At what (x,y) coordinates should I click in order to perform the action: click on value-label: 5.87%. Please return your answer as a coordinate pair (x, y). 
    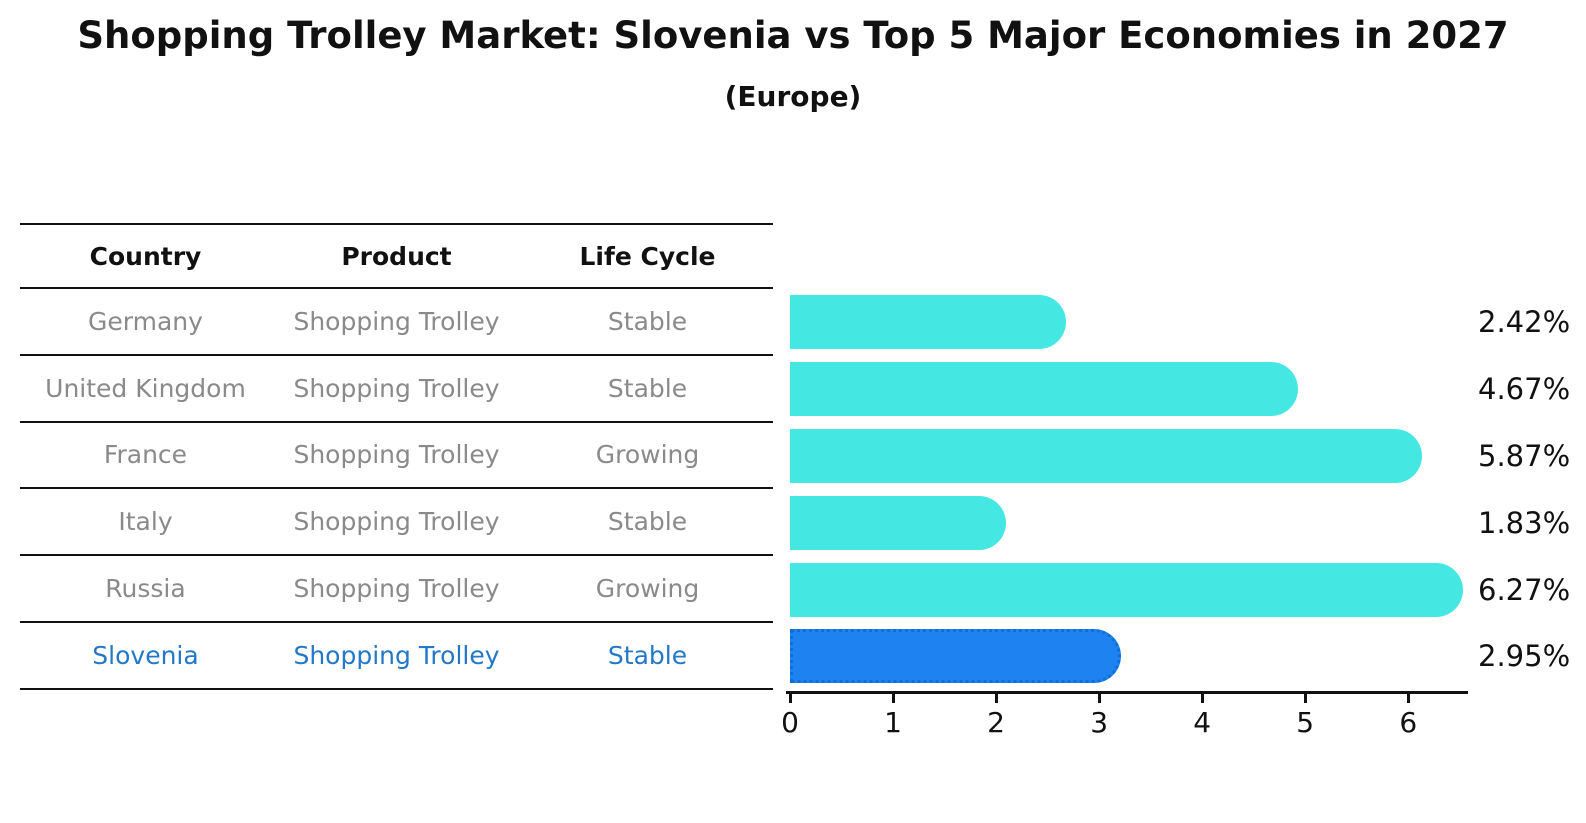
    Looking at the image, I should click on (1524, 455).